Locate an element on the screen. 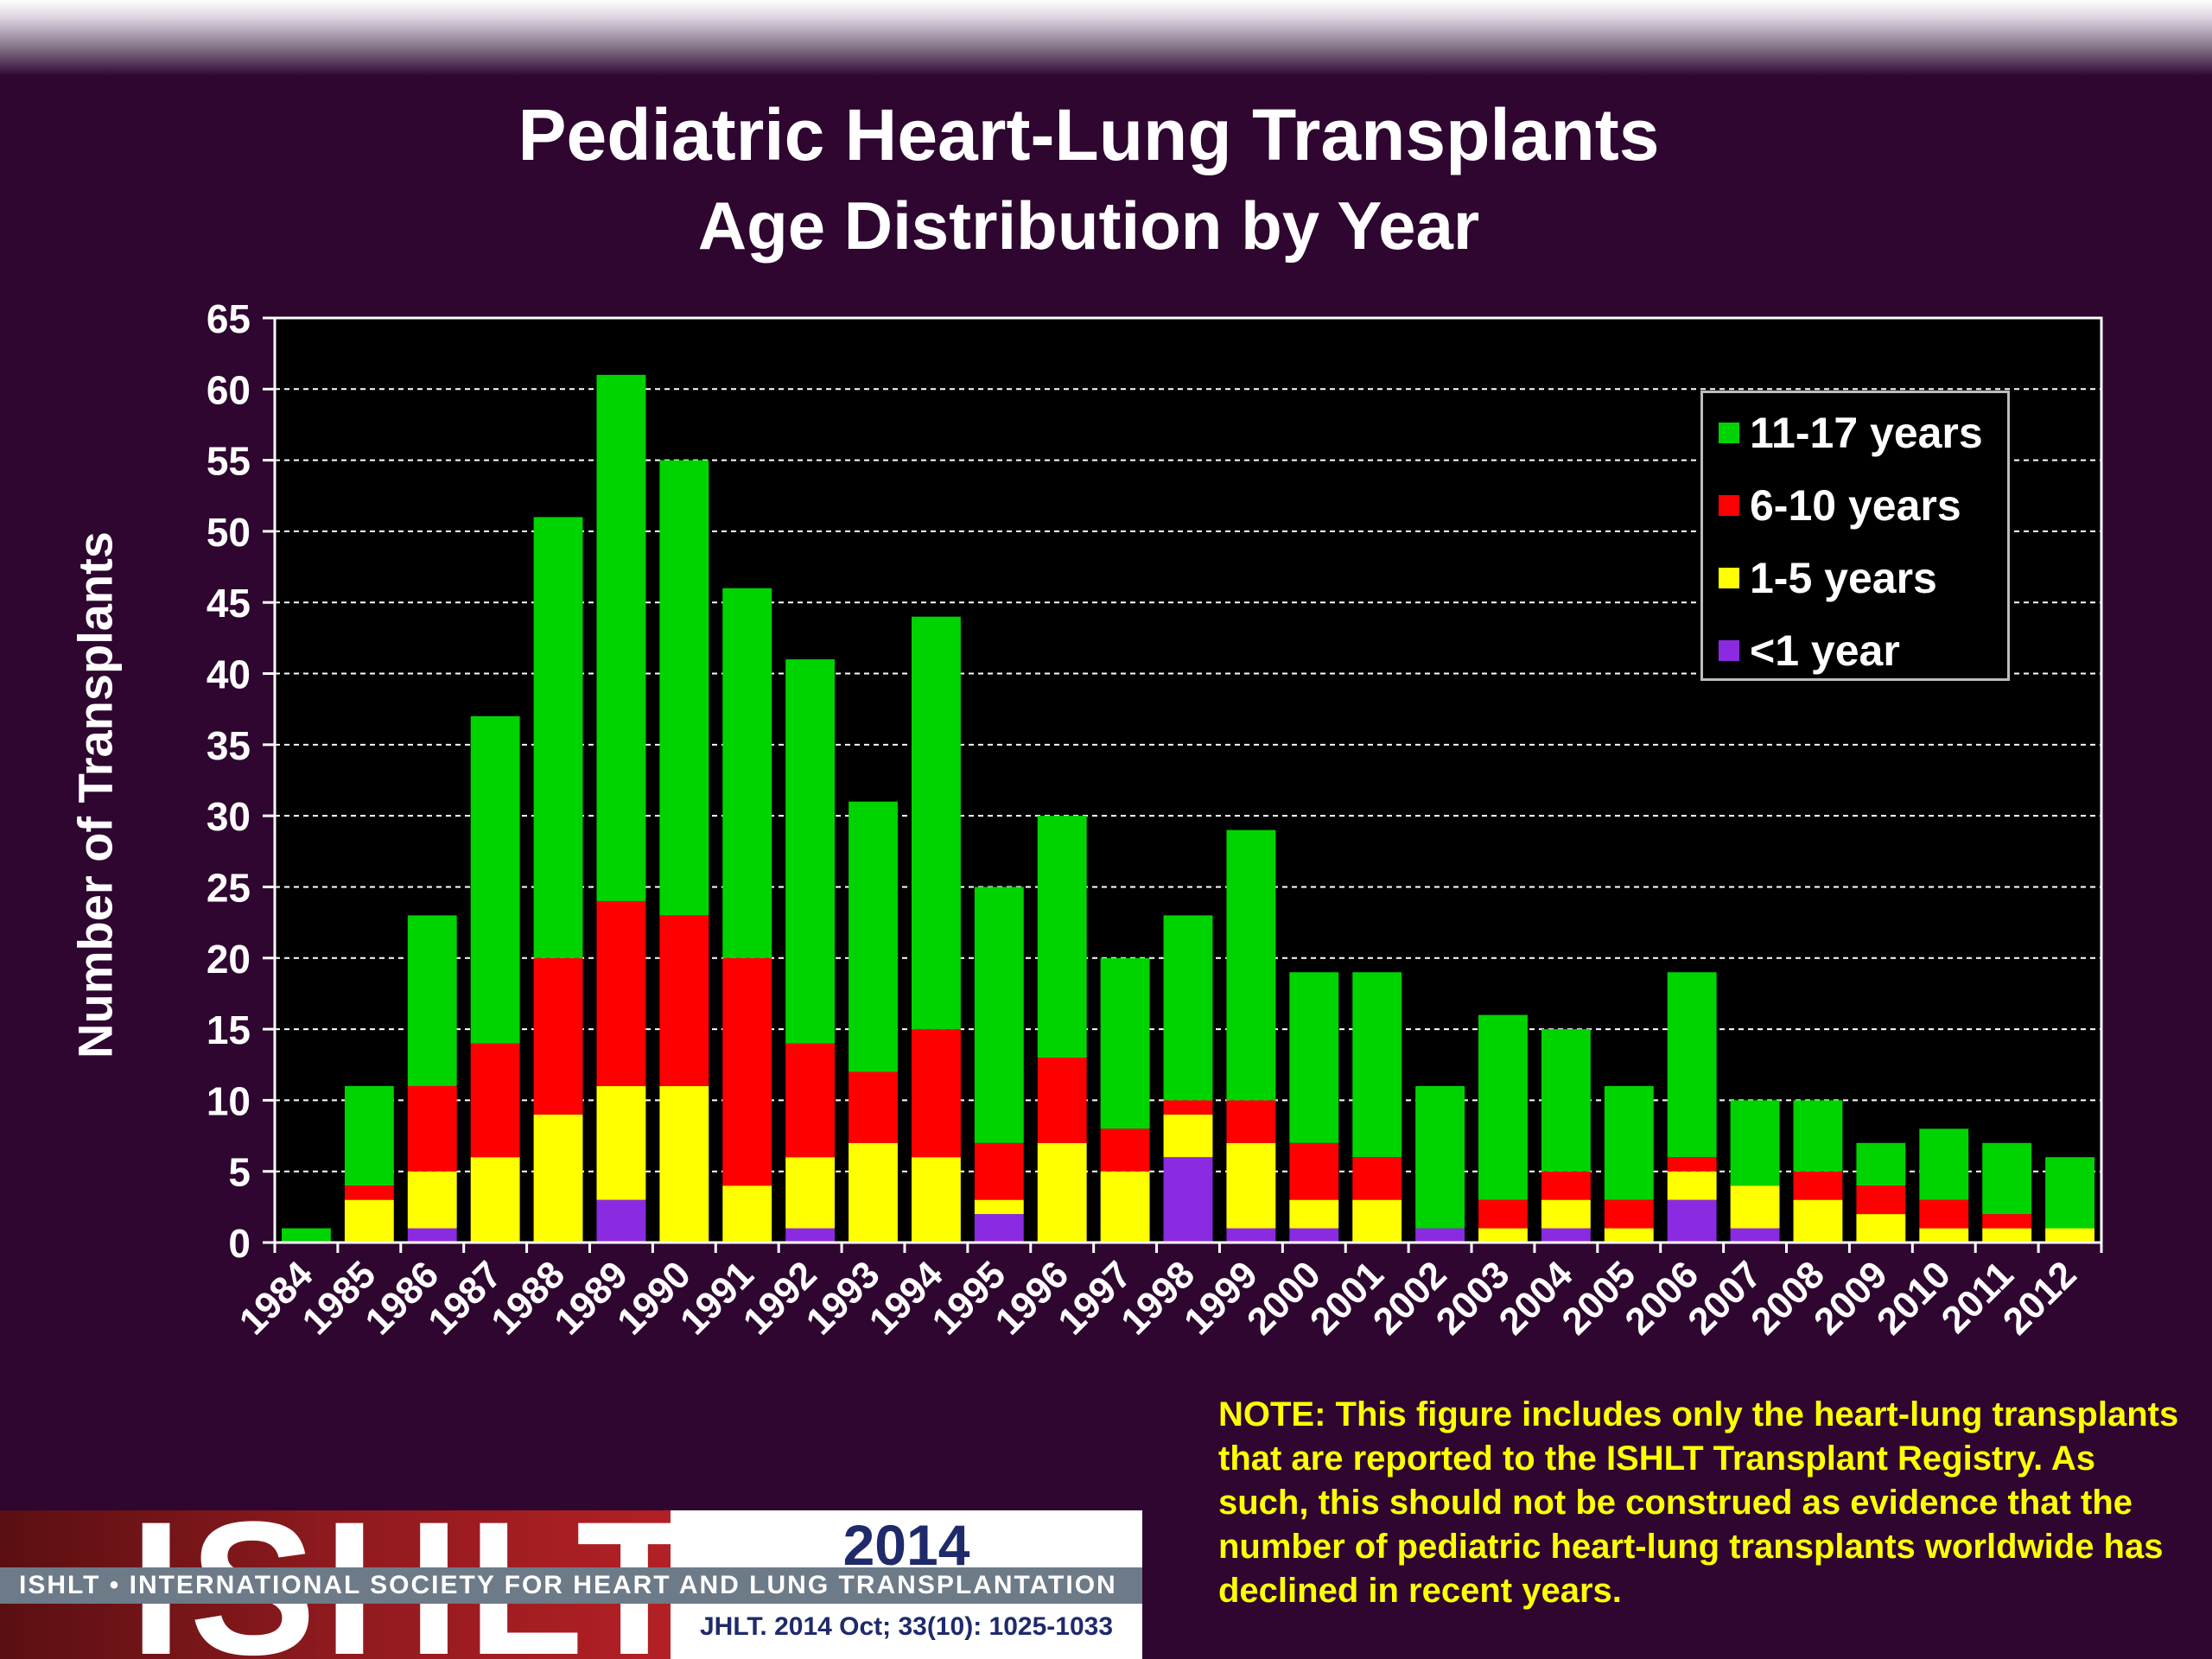  chart-subtitle: Age Distribution by Year is located at coordinates (1088, 226).